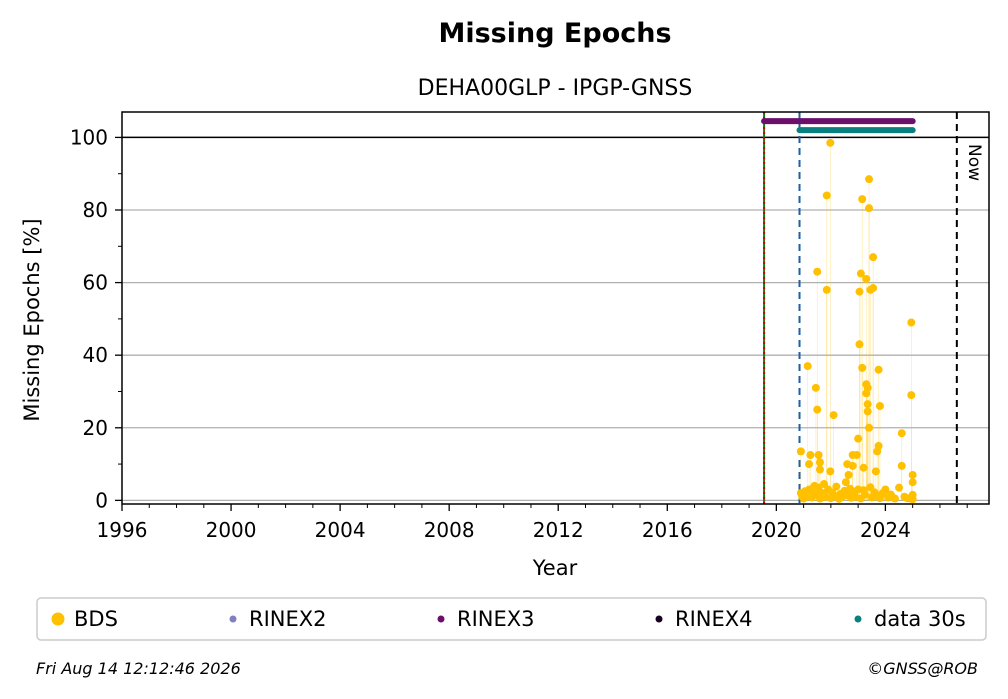  I want to click on legend-label-1: RINEX2, so click(288, 619).